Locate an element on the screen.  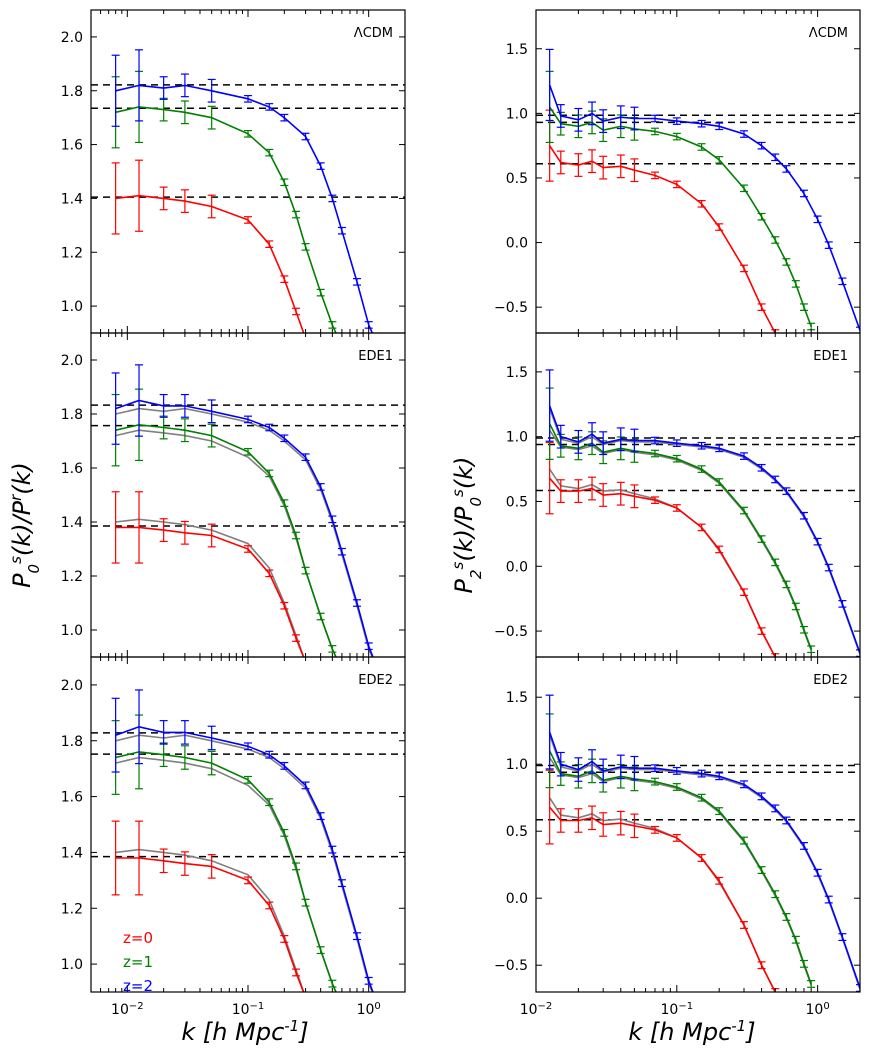
panel-left-1-errorbar-z1 is located at coordinates (342, 670).